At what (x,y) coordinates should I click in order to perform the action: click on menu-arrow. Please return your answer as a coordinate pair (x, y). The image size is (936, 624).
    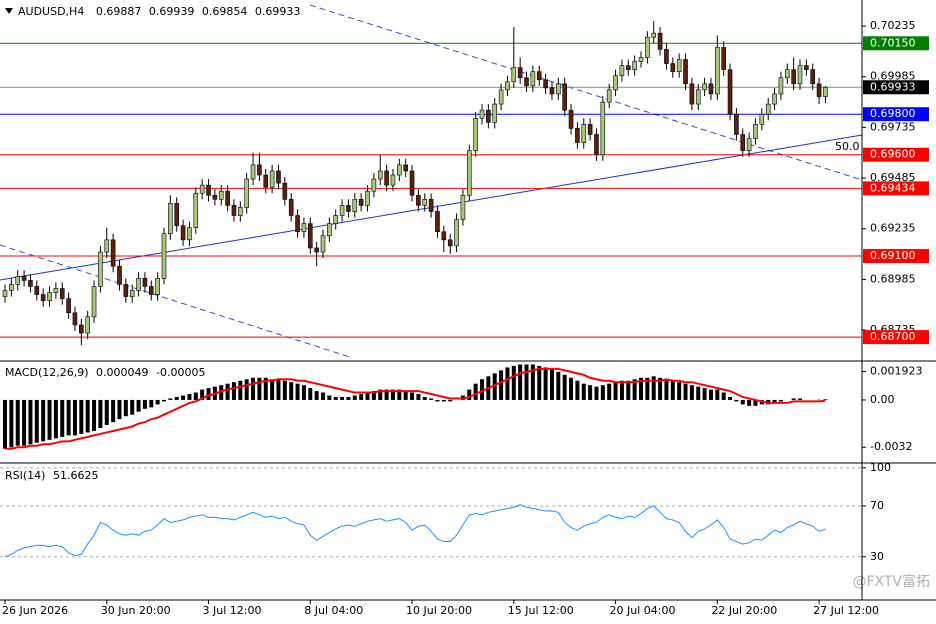
    Looking at the image, I should click on (9, 11).